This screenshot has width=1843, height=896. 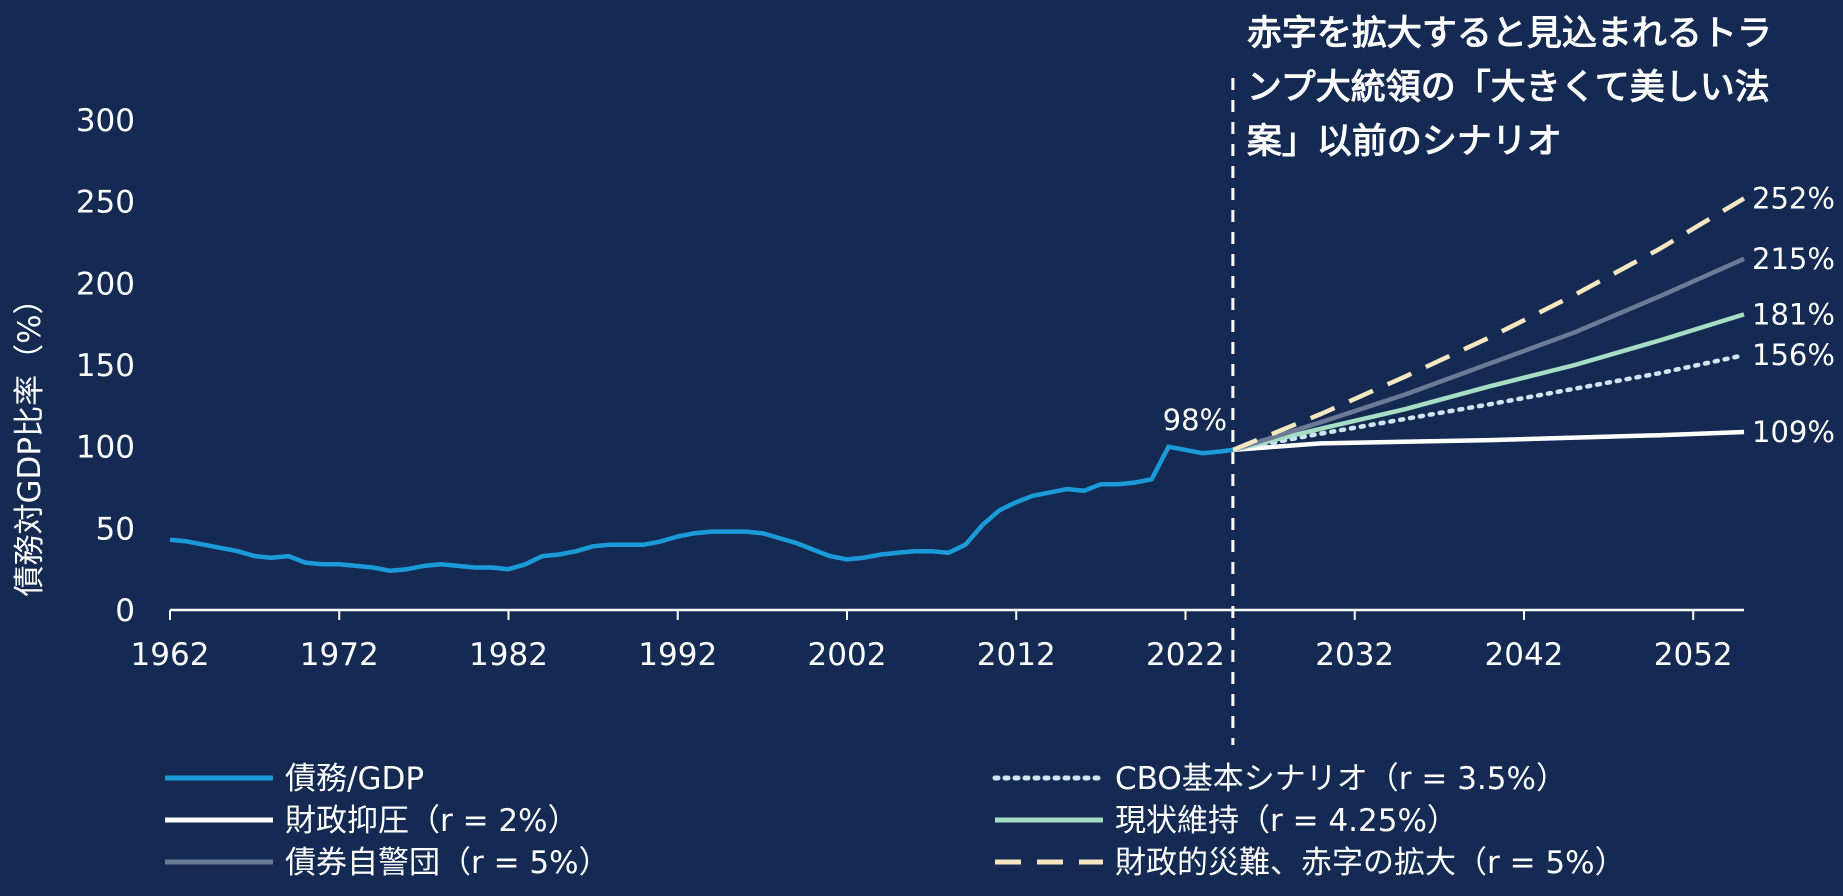 I want to click on series-end-label: 156%, so click(x=1793, y=355).